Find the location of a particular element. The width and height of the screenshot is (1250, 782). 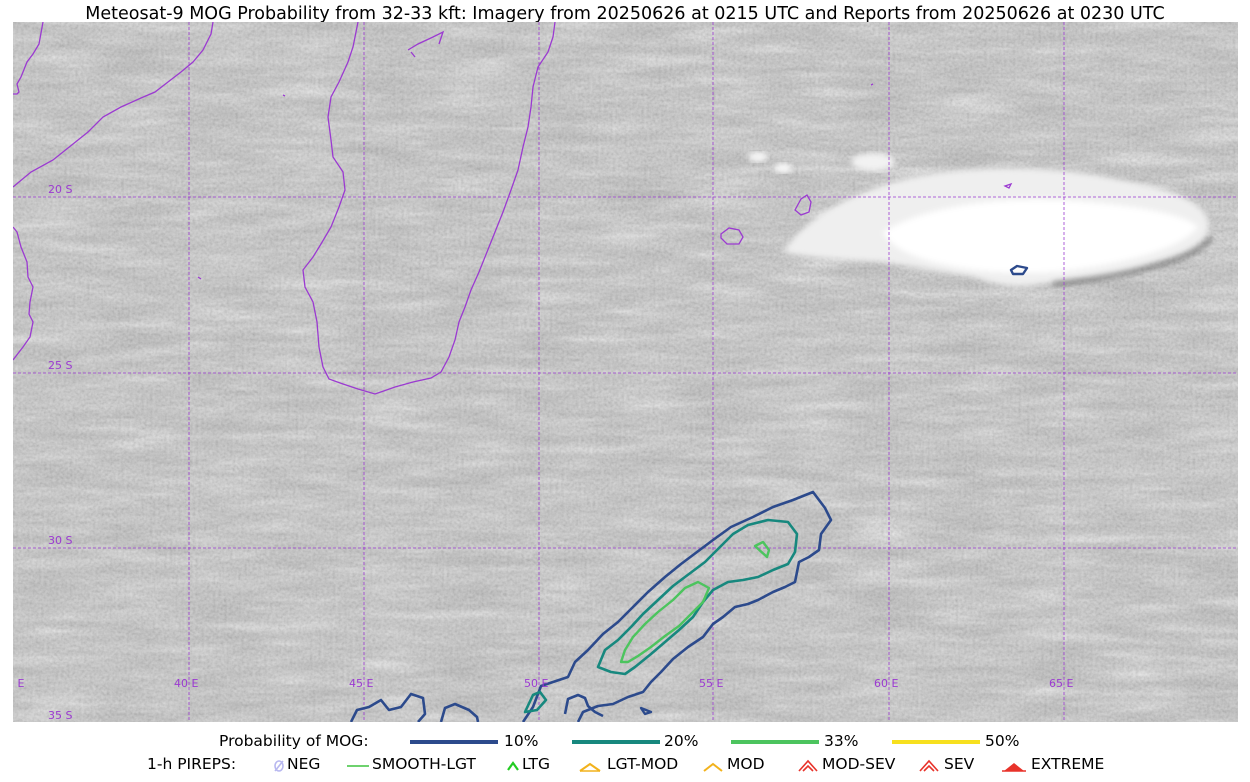

legend-label-33: 33% is located at coordinates (841, 741).